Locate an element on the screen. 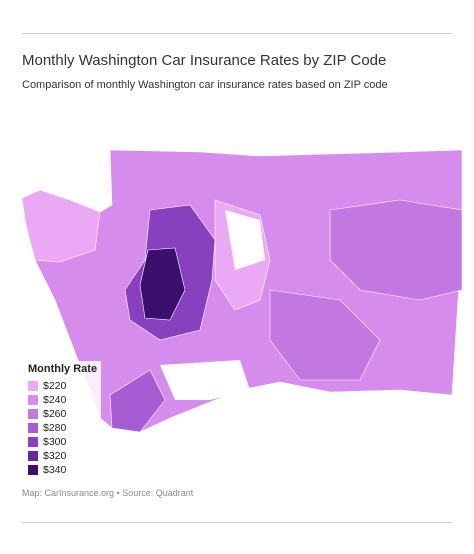 The width and height of the screenshot is (474, 554). legend-title: Monthly Rate is located at coordinates (63, 369).